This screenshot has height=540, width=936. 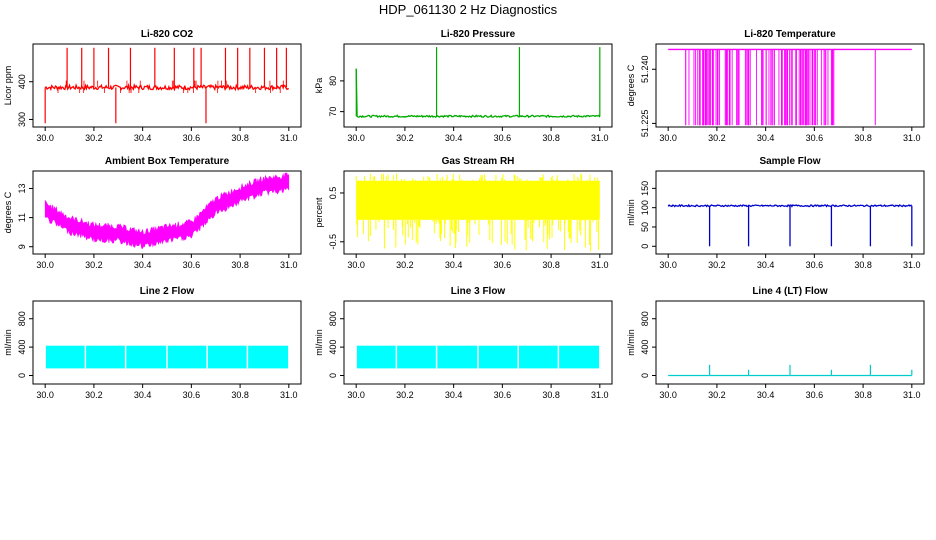 What do you see at coordinates (468, 9) in the screenshot?
I see `page-title: HDP_061130 2 Hz Diagnostics` at bounding box center [468, 9].